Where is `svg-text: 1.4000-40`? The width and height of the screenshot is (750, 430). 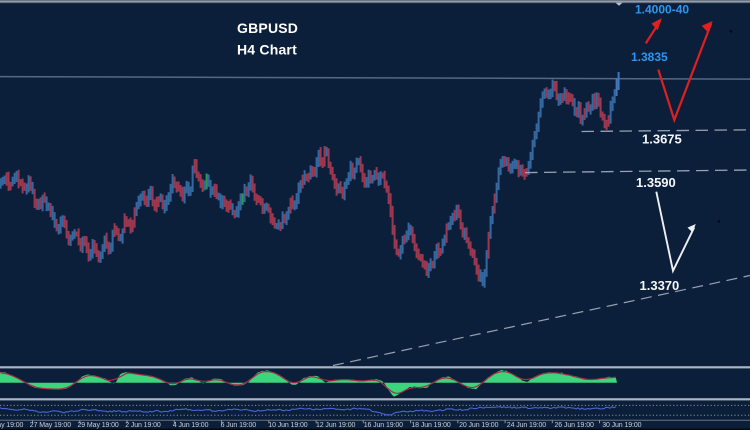 svg-text: 1.4000-40 is located at coordinates (662, 10).